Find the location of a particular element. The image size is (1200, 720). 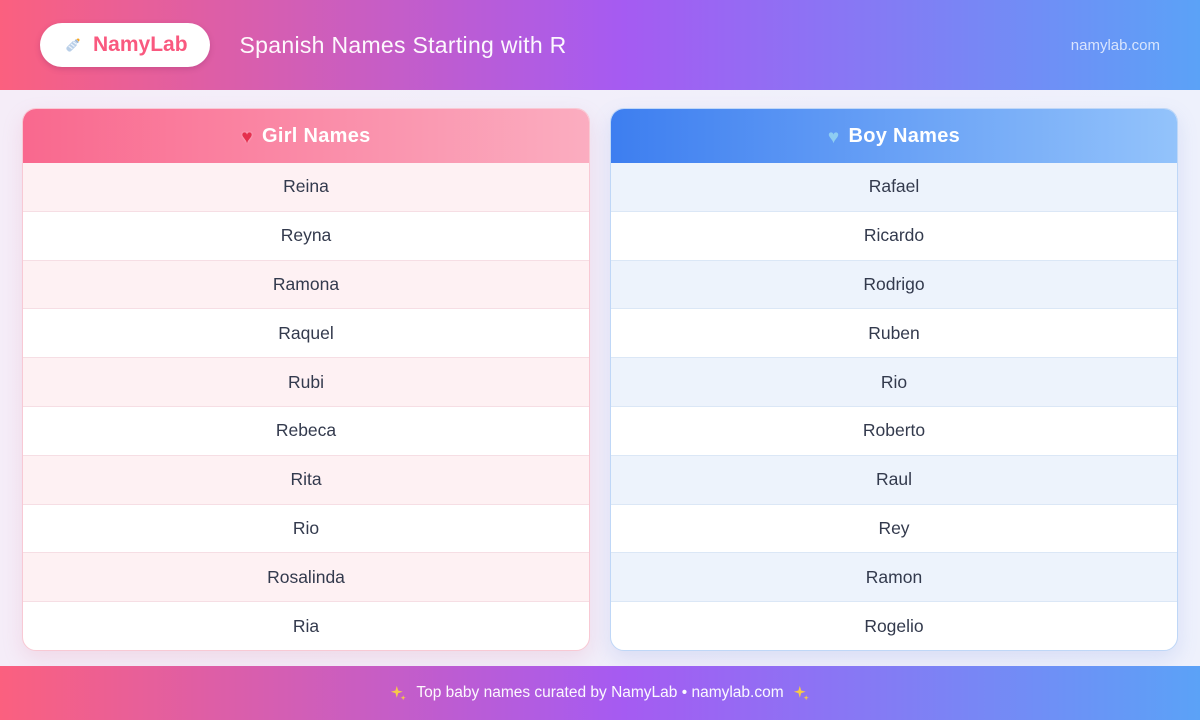

table-row: Rubi is located at coordinates (306, 381).